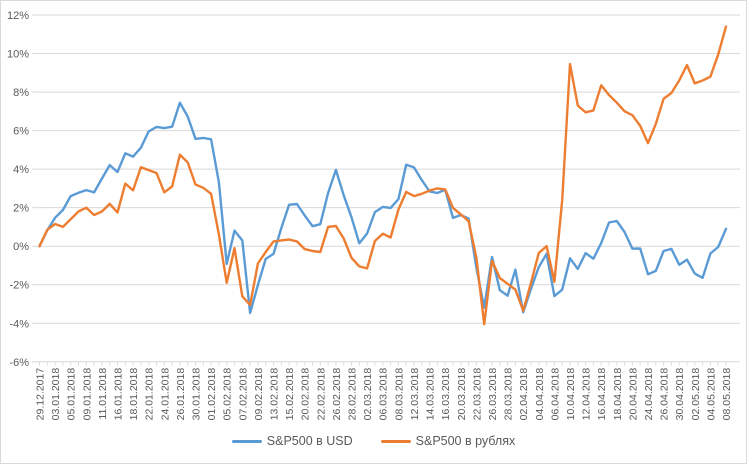  Describe the element at coordinates (243, 394) in the screenshot. I see `x-axis-label: 07.02.2018` at that location.